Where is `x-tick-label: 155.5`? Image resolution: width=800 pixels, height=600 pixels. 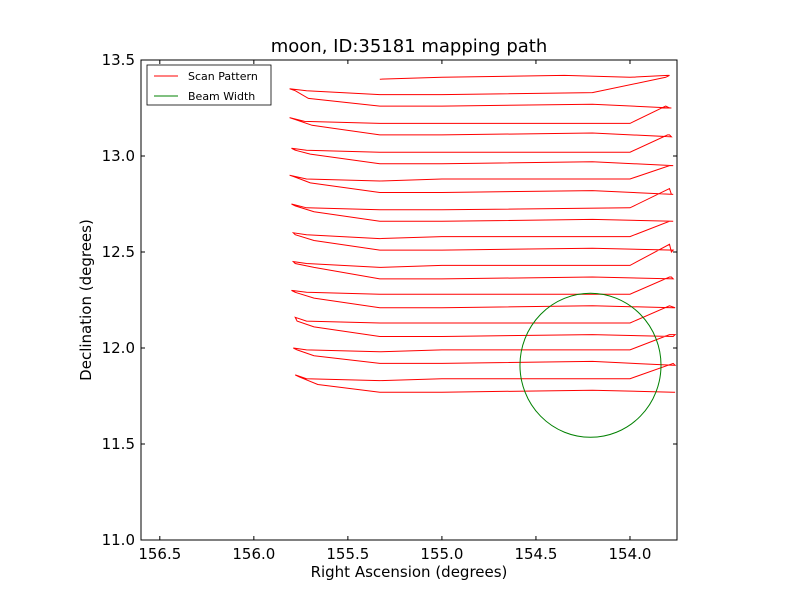 x-tick-label: 155.5 is located at coordinates (347, 554).